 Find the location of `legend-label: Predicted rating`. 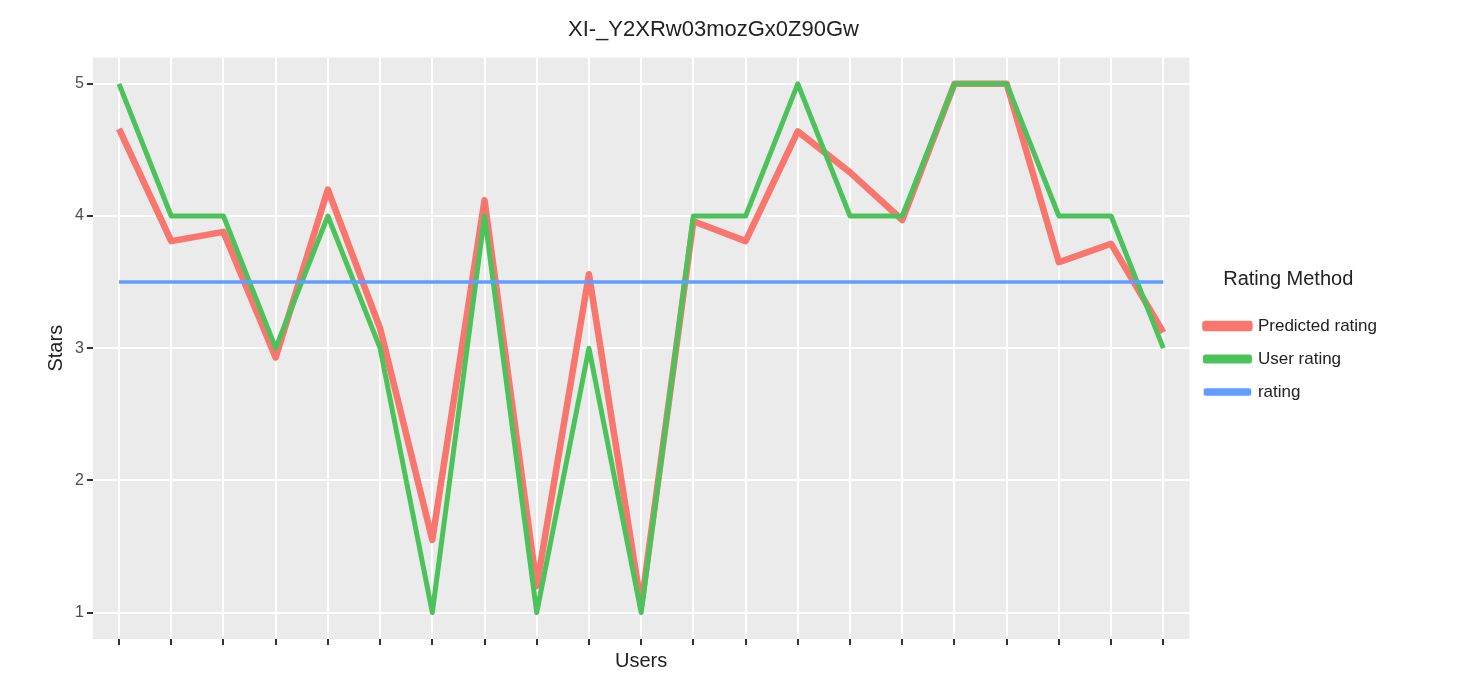

legend-label: Predicted rating is located at coordinates (1317, 325).